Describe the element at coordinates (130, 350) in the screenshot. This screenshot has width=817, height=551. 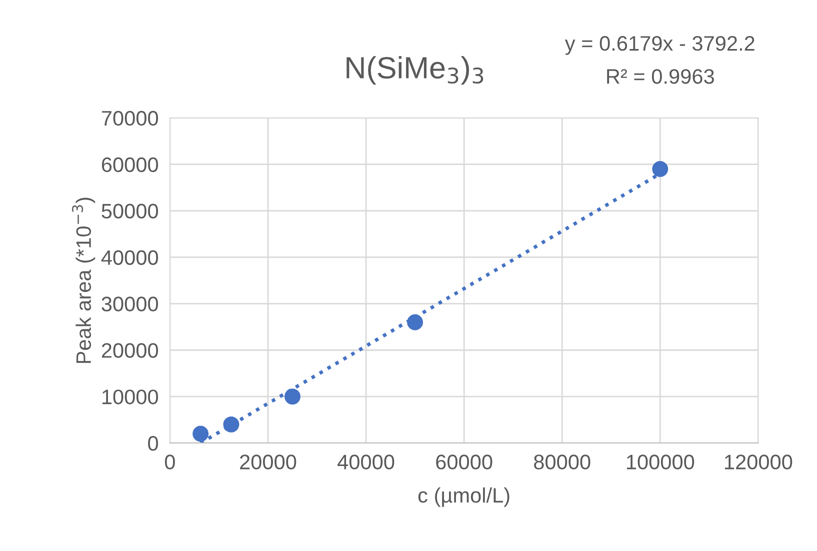
I see `y-tick-label: 20000` at that location.